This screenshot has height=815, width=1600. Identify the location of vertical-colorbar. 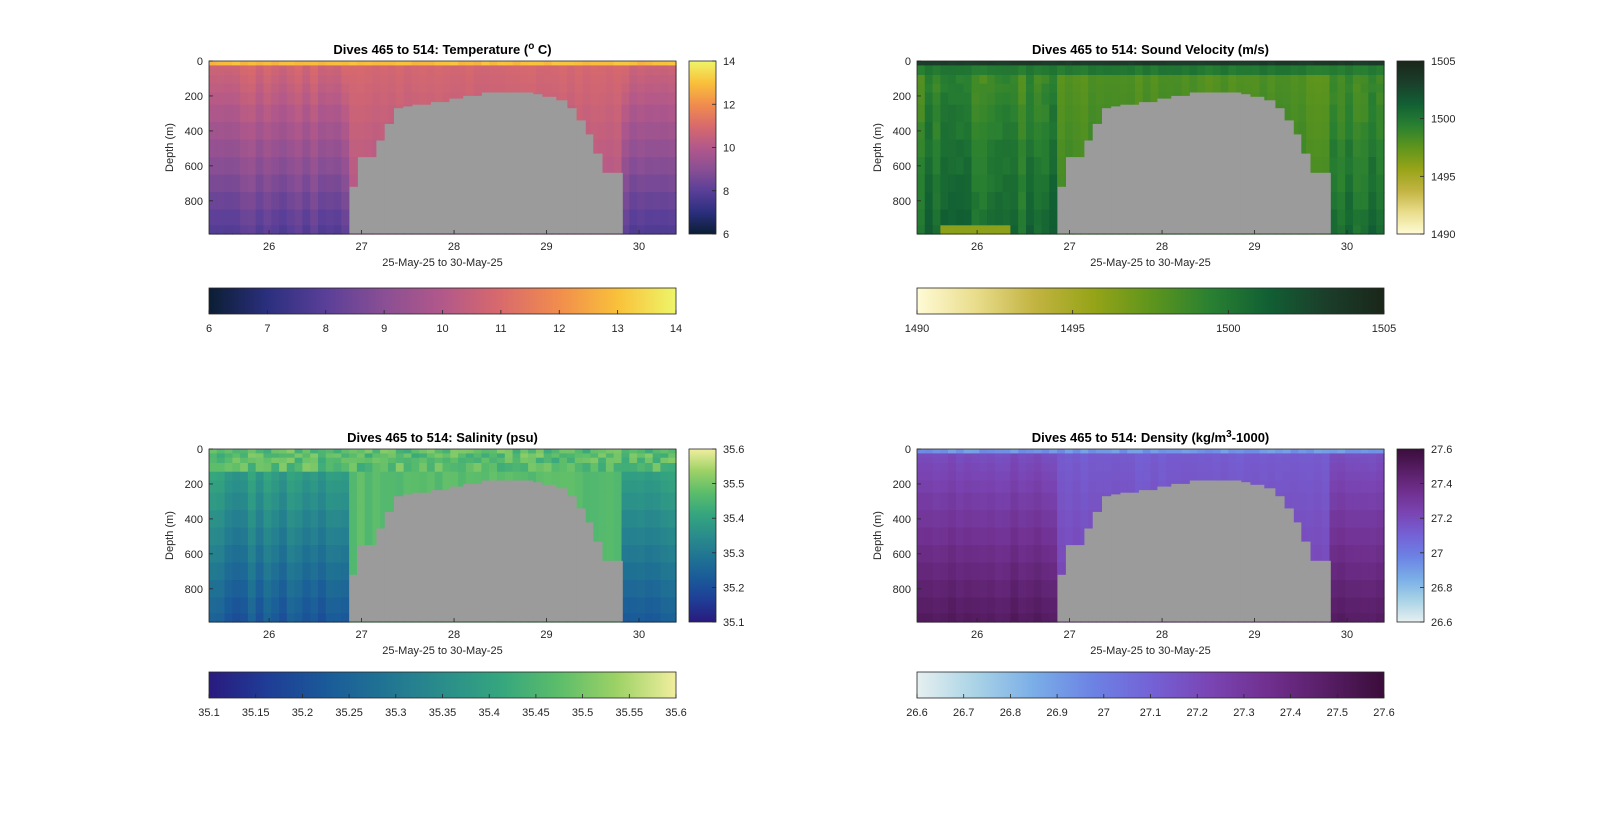
(702, 535).